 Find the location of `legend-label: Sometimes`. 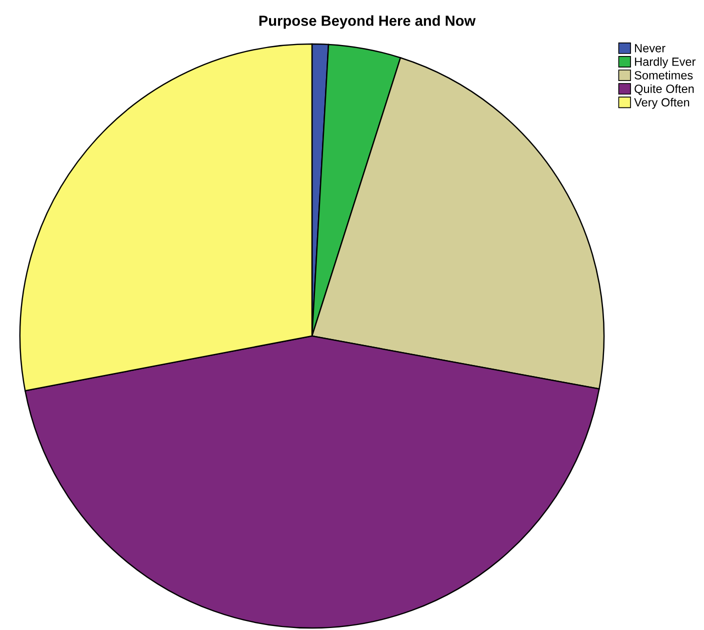

legend-label: Sometimes is located at coordinates (663, 75).